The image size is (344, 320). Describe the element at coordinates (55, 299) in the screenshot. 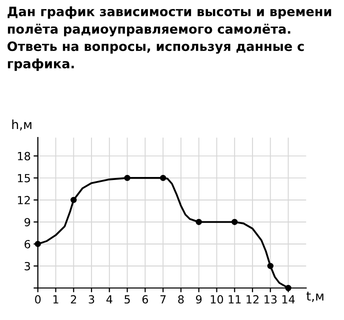

I see `x-tick-label: 1` at that location.